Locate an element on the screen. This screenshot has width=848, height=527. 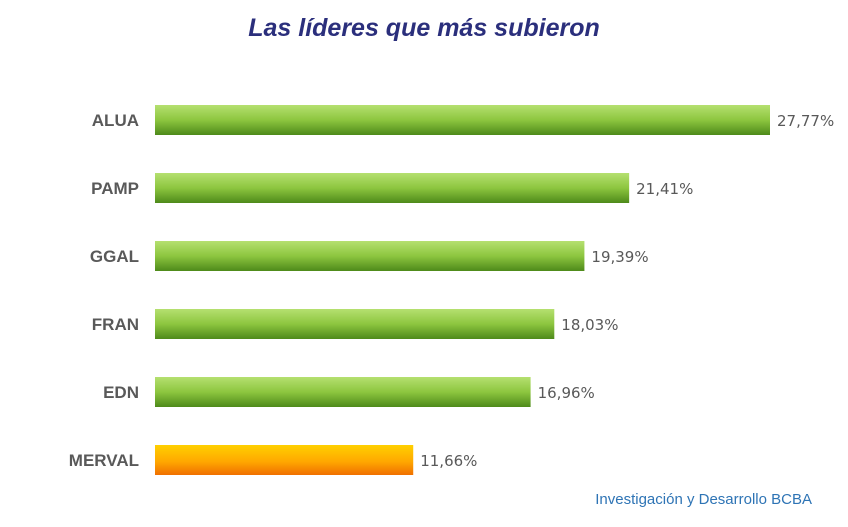
category-label-alua: ALUA is located at coordinates (115, 120).